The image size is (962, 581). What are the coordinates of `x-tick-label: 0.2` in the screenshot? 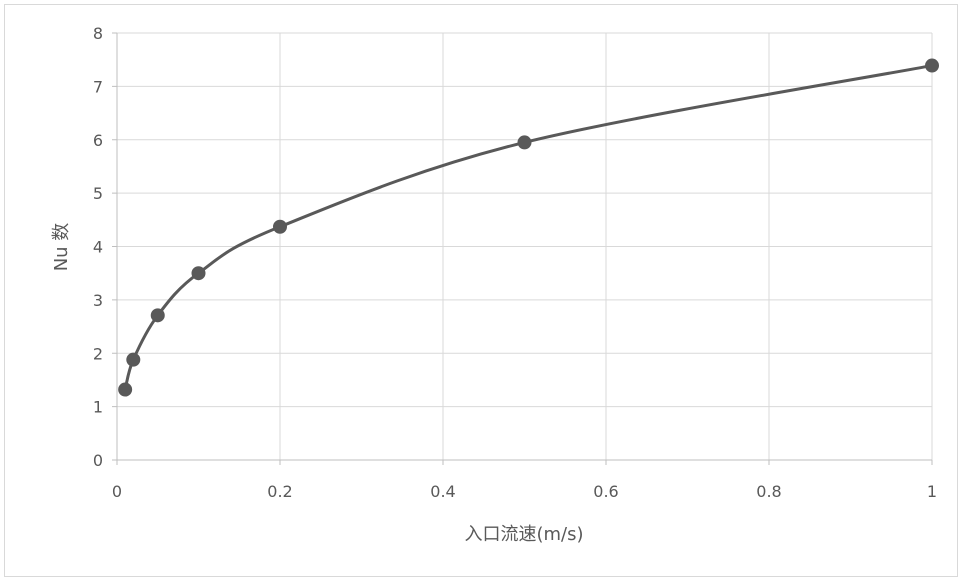 It's located at (279, 491).